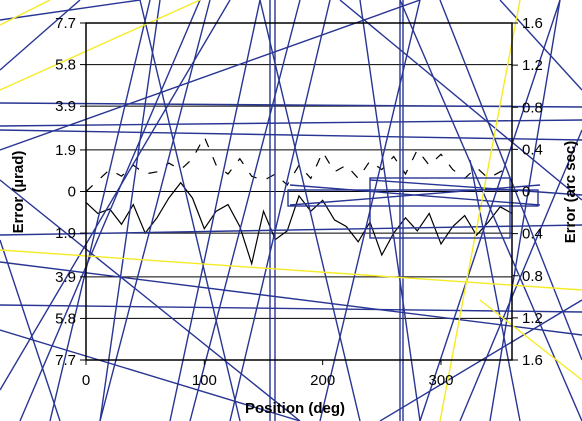  Describe the element at coordinates (18, 192) in the screenshot. I see `left-y-axis-title: Error (µrad)` at that location.